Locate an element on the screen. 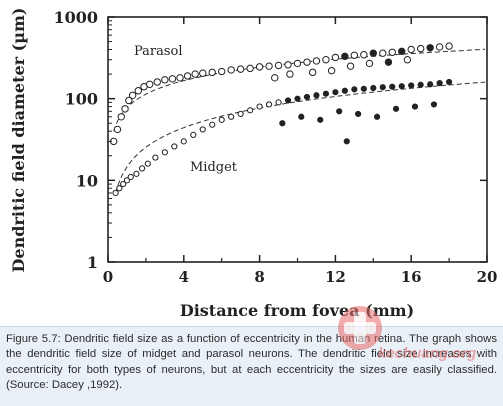 Image resolution: width=503 pixels, height=406 pixels. y-tick-label: 10 is located at coordinates (87, 180).